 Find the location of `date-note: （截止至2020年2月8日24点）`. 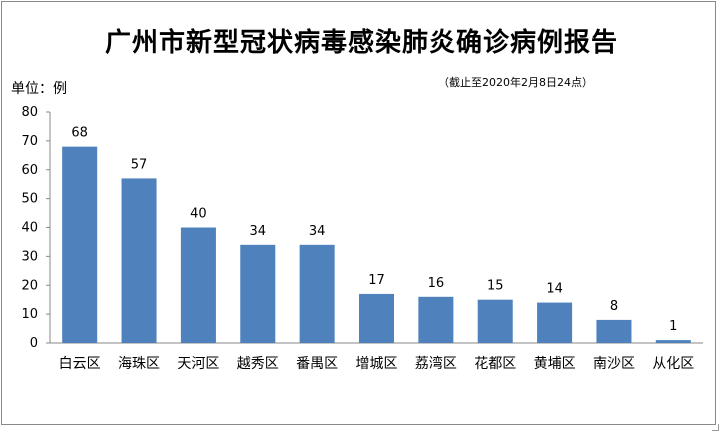

date-note: （截止至2020年2月8日24点） is located at coordinates (515, 82).